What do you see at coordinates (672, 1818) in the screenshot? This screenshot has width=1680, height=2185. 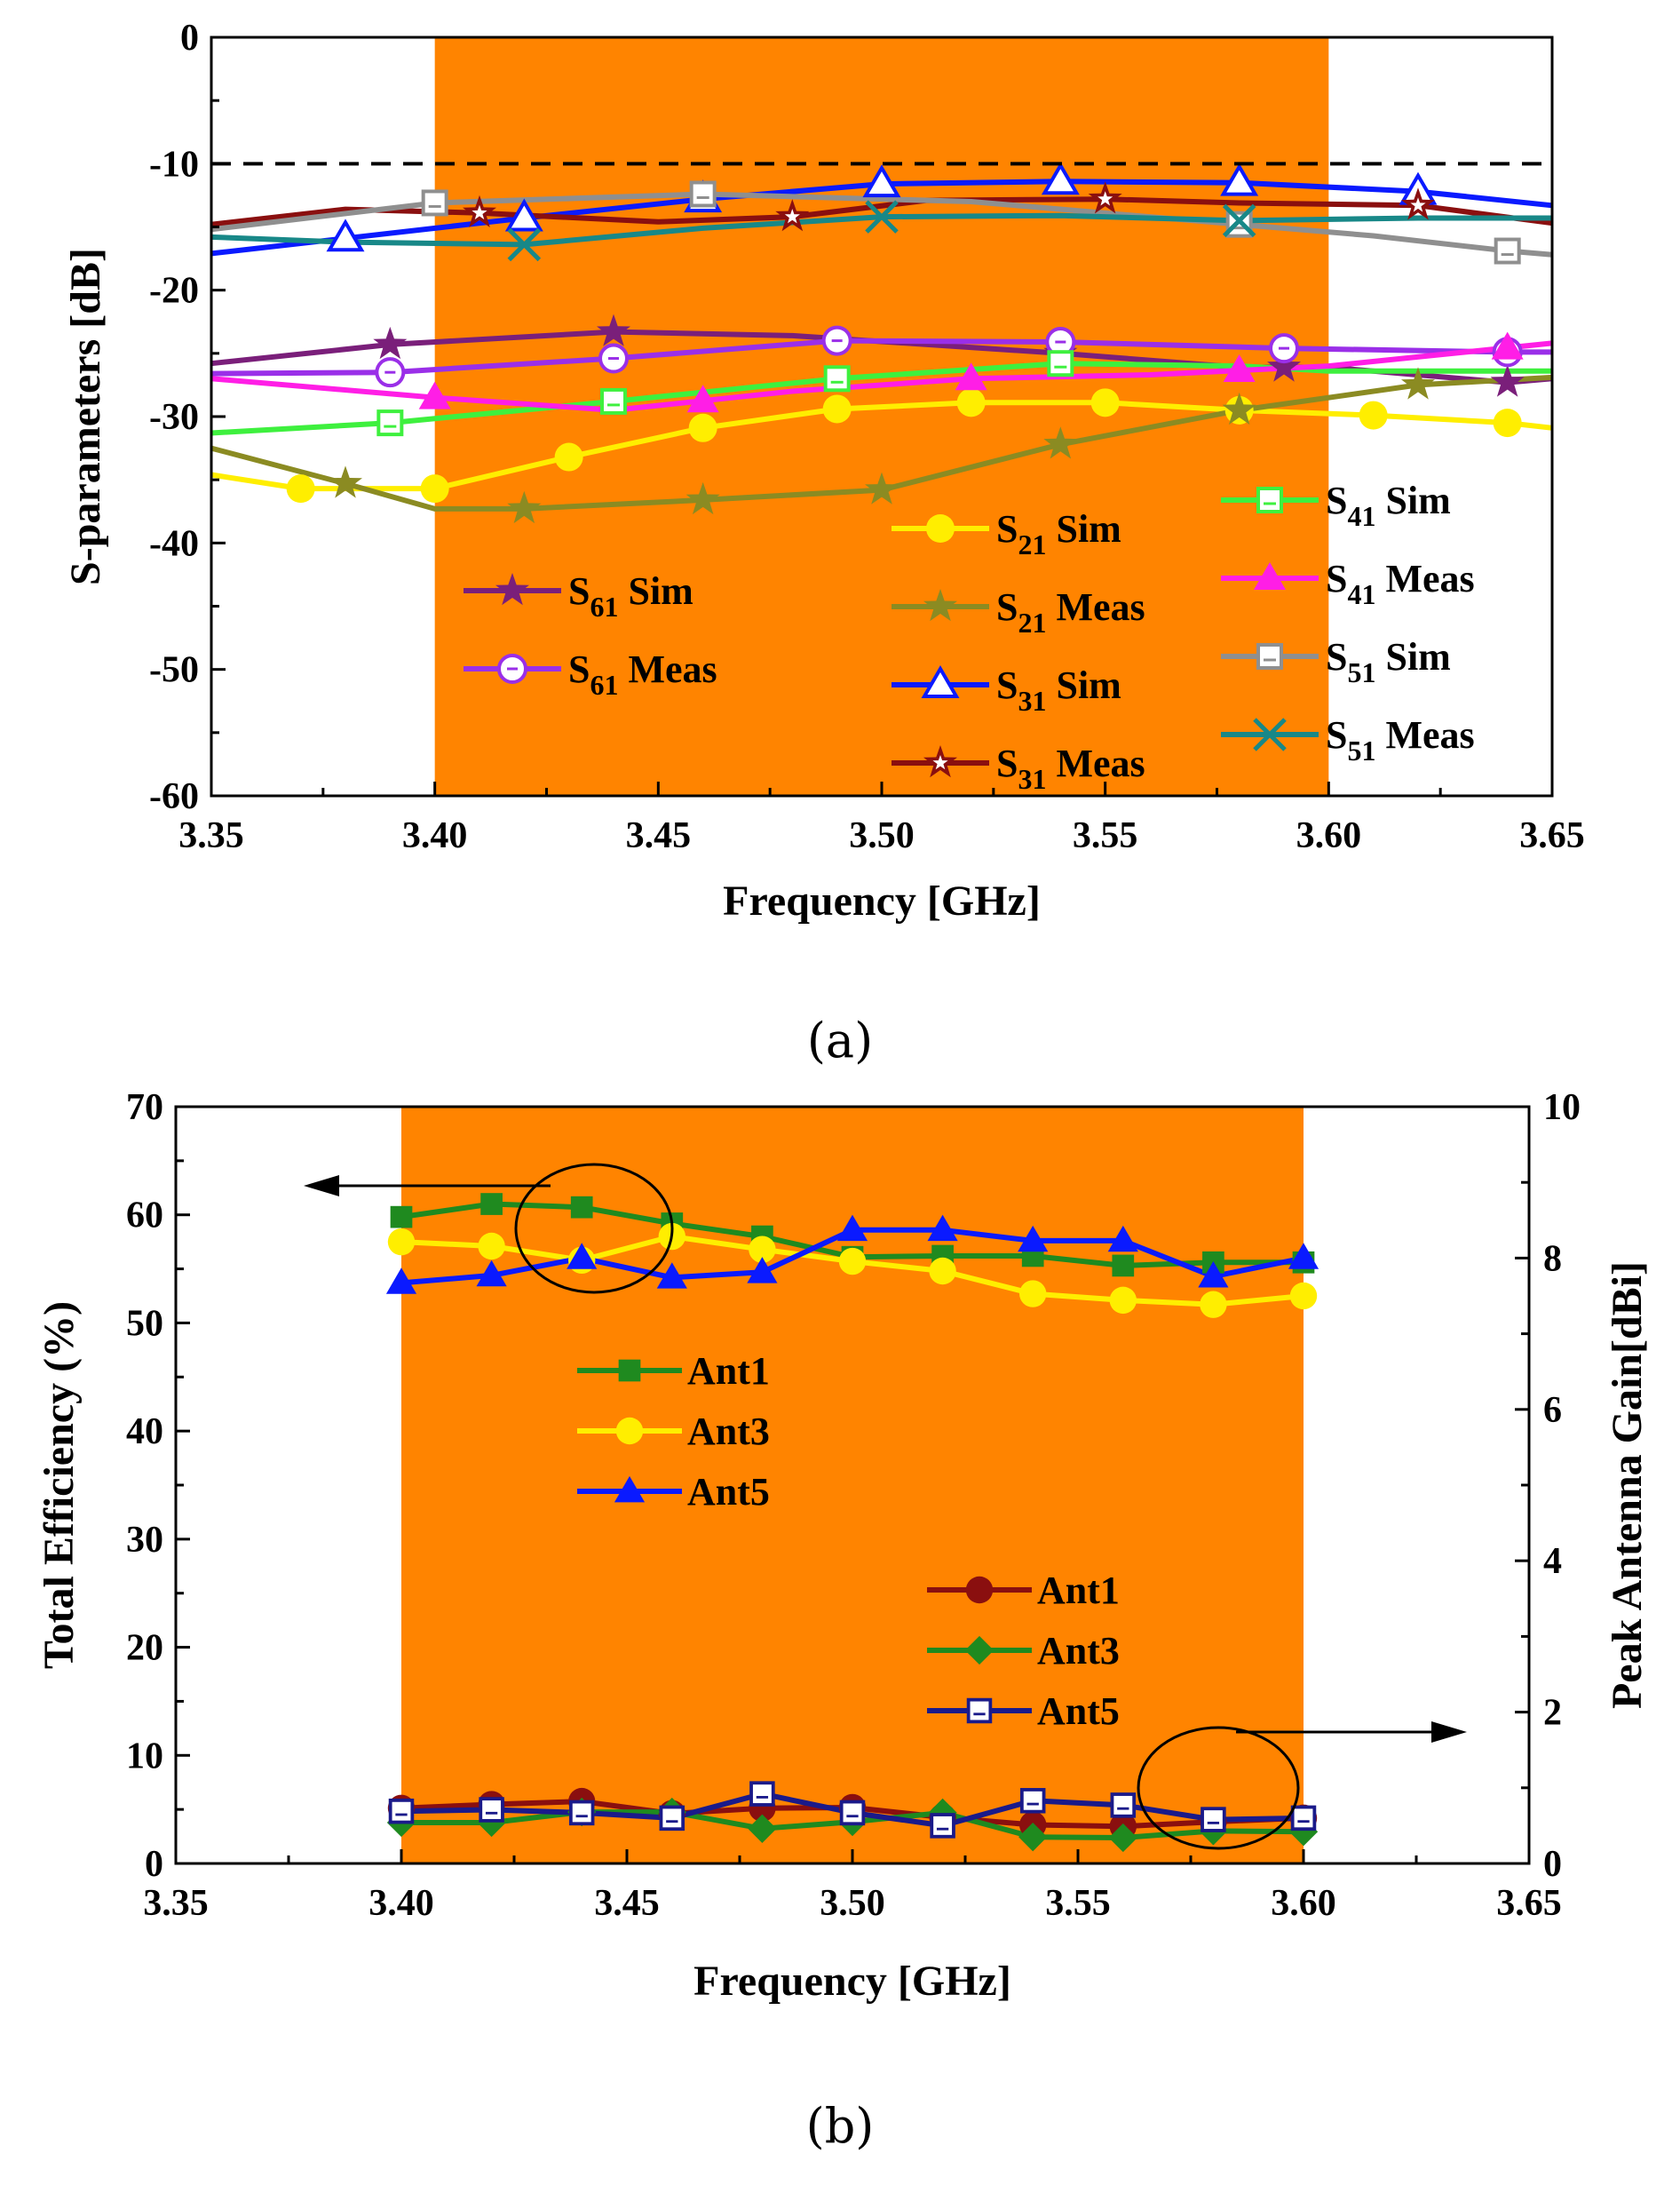 I see `gain-point-ant5-3-box` at bounding box center [672, 1818].